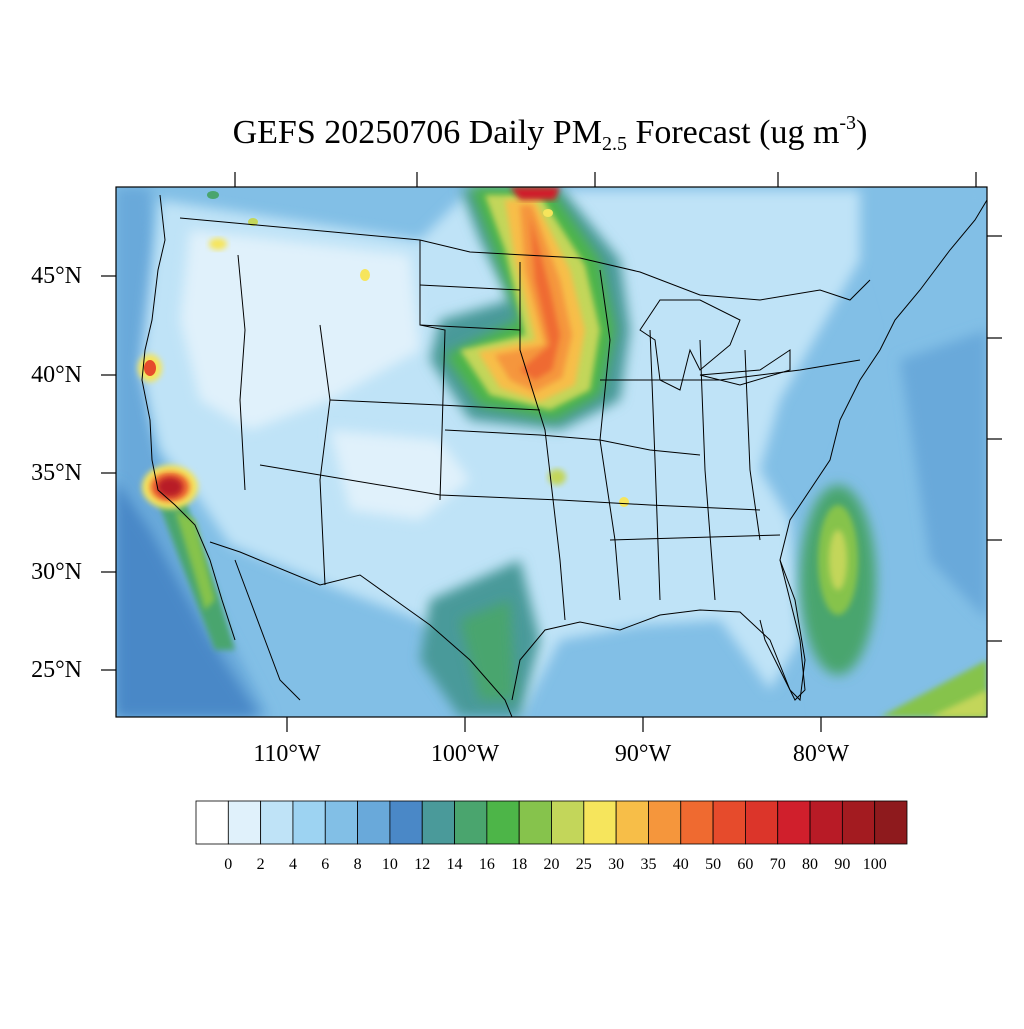  What do you see at coordinates (616, 864) in the screenshot?
I see `colorbar-label: 30` at bounding box center [616, 864].